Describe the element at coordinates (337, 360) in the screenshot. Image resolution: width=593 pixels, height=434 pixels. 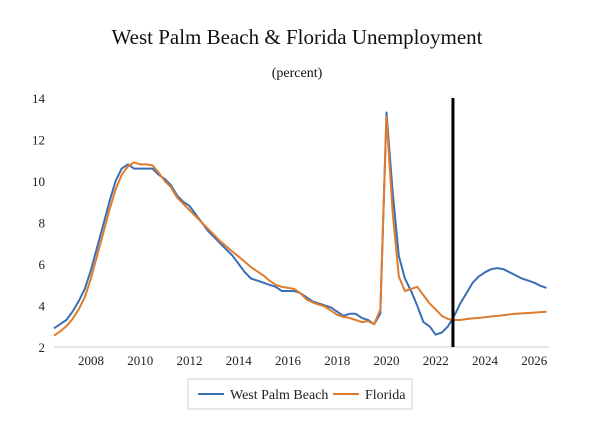
I see `x-tick-label: 2018` at that location.